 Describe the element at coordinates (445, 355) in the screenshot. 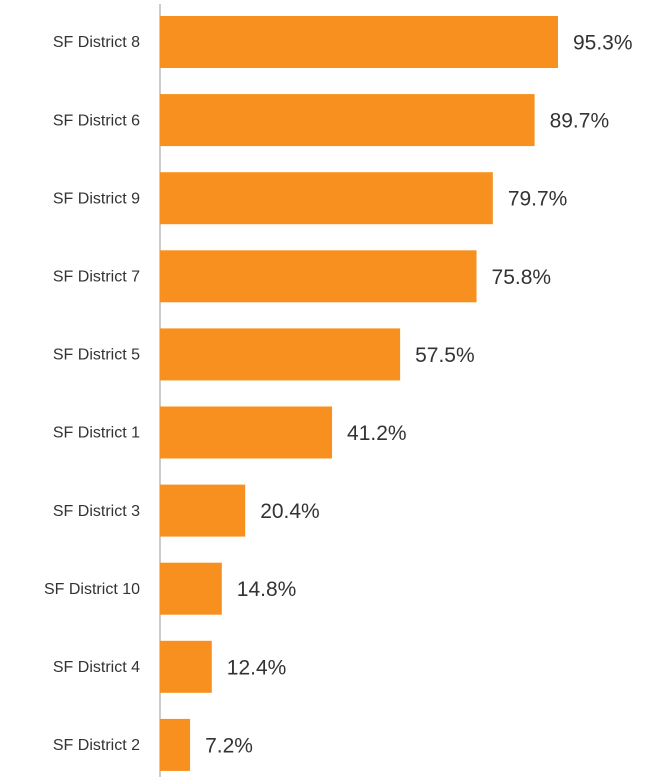

I see `value-label: 57.5%` at that location.